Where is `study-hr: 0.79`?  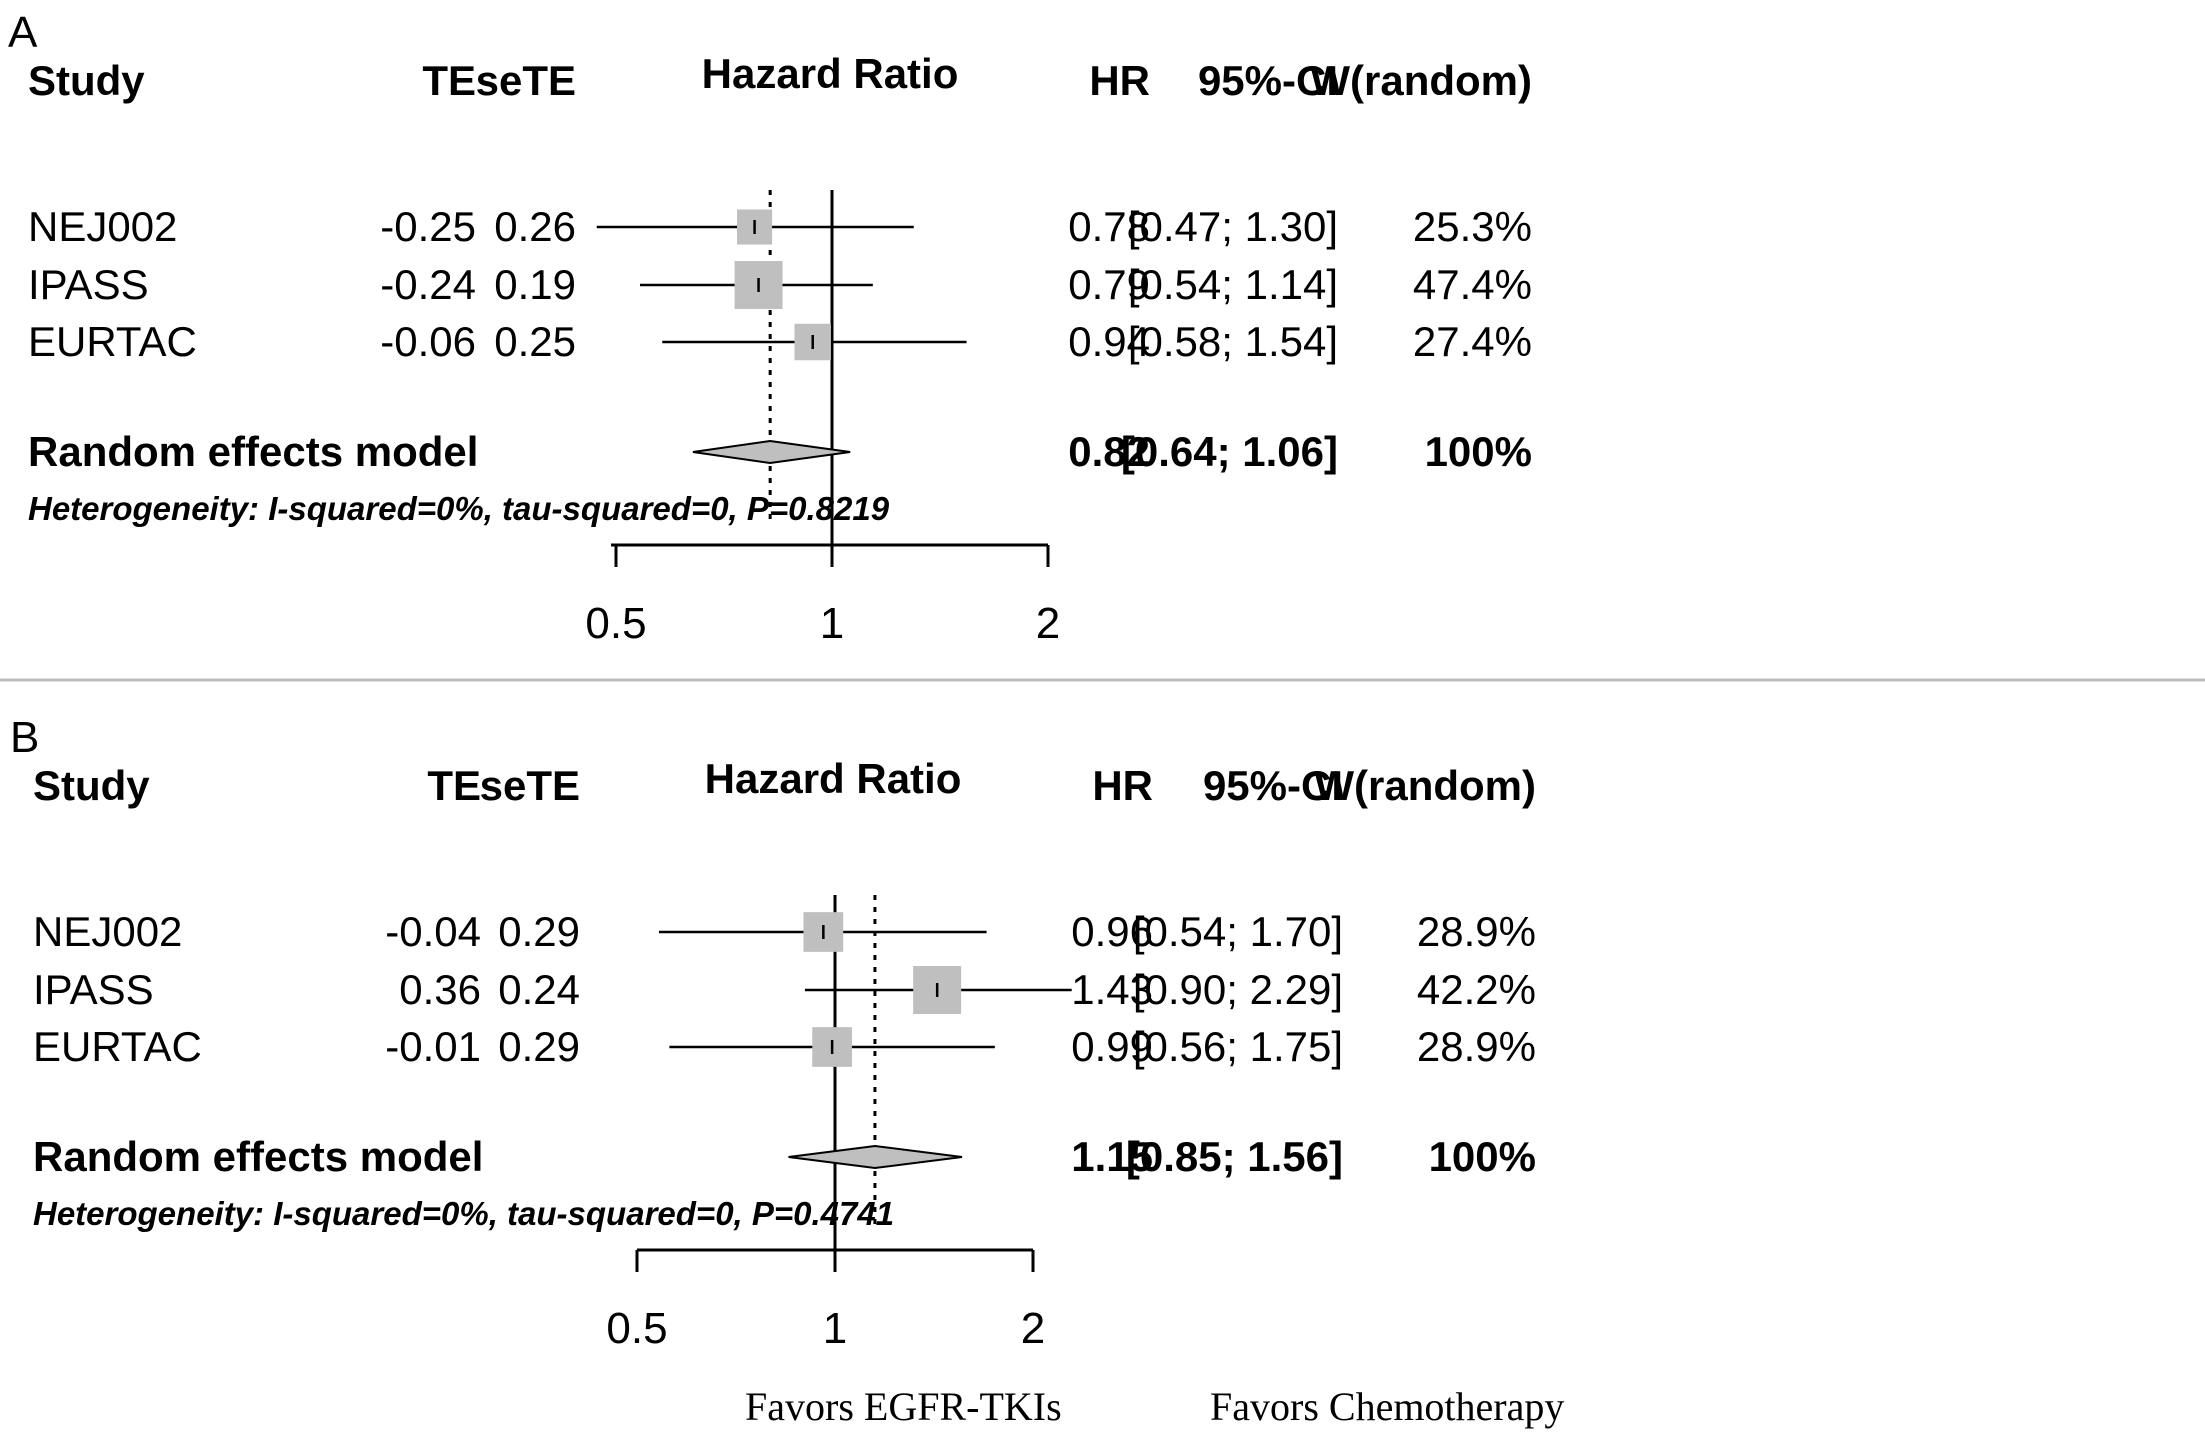
study-hr: 0.79 is located at coordinates (1109, 284).